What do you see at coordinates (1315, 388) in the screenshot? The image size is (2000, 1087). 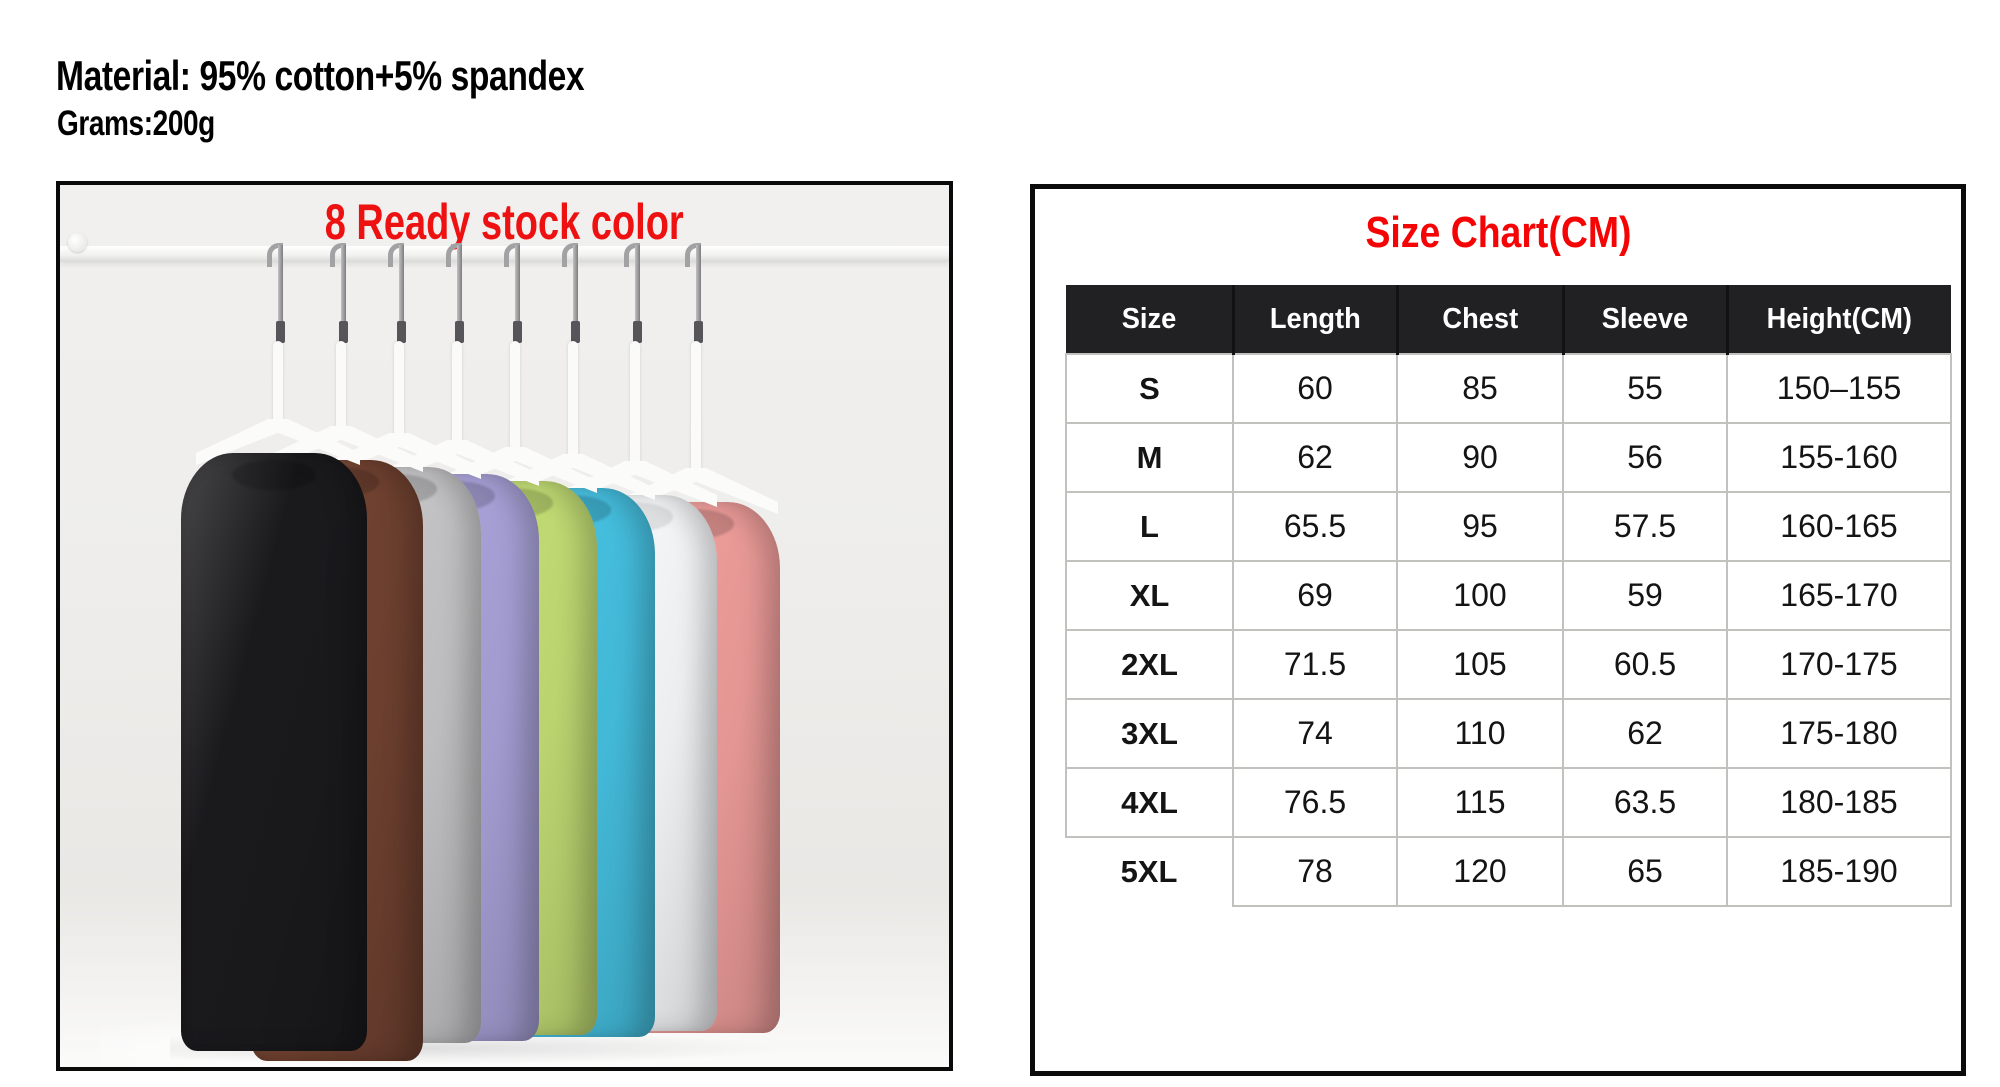 I see `table-cell: 60` at bounding box center [1315, 388].